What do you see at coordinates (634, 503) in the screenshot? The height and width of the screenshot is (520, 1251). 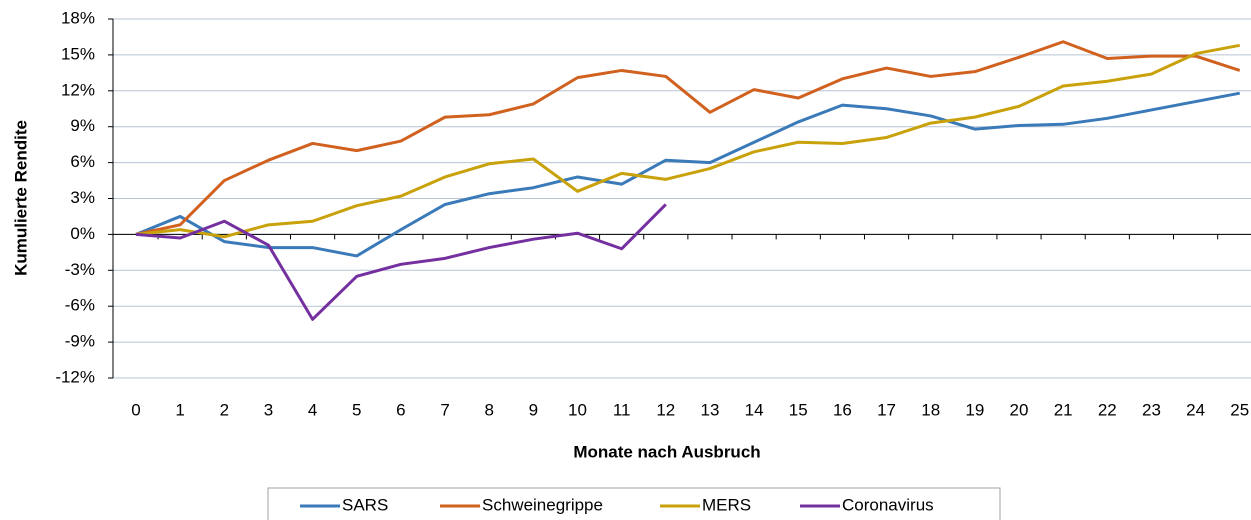 I see `legend-box` at bounding box center [634, 503].